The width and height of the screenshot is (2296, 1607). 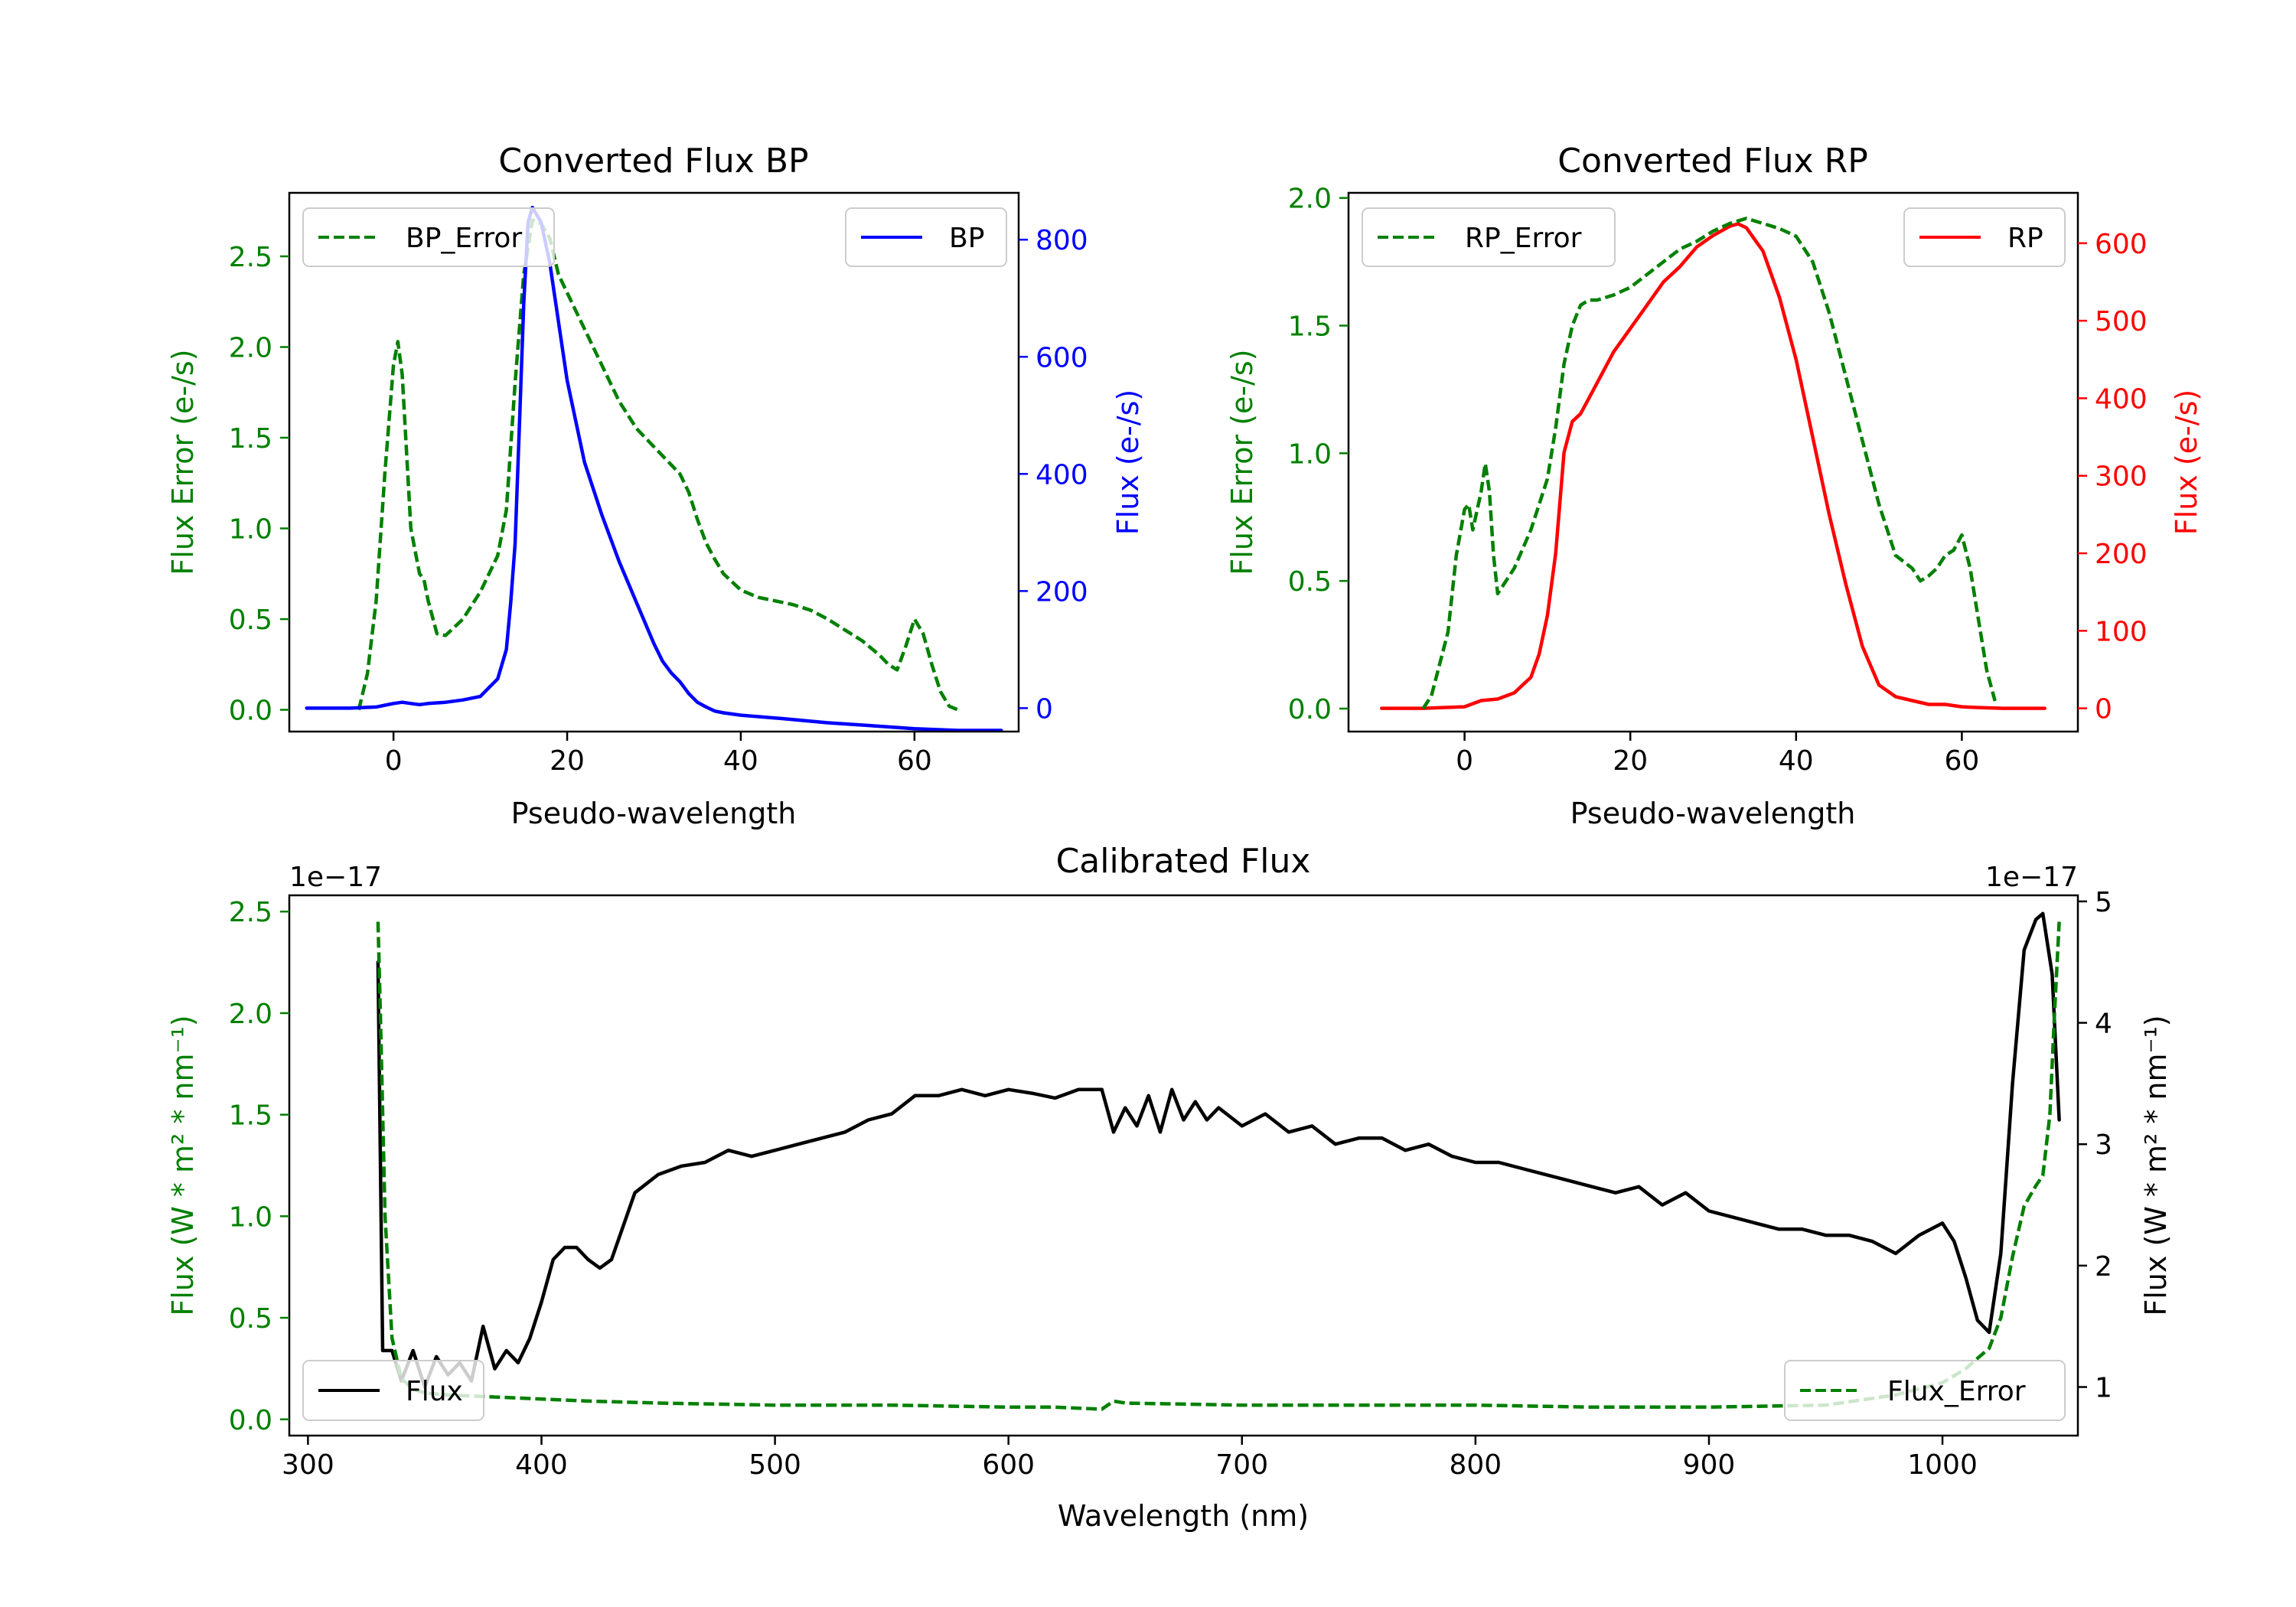 I want to click on cal-left-tick-label: 0.0, so click(x=250, y=1420).